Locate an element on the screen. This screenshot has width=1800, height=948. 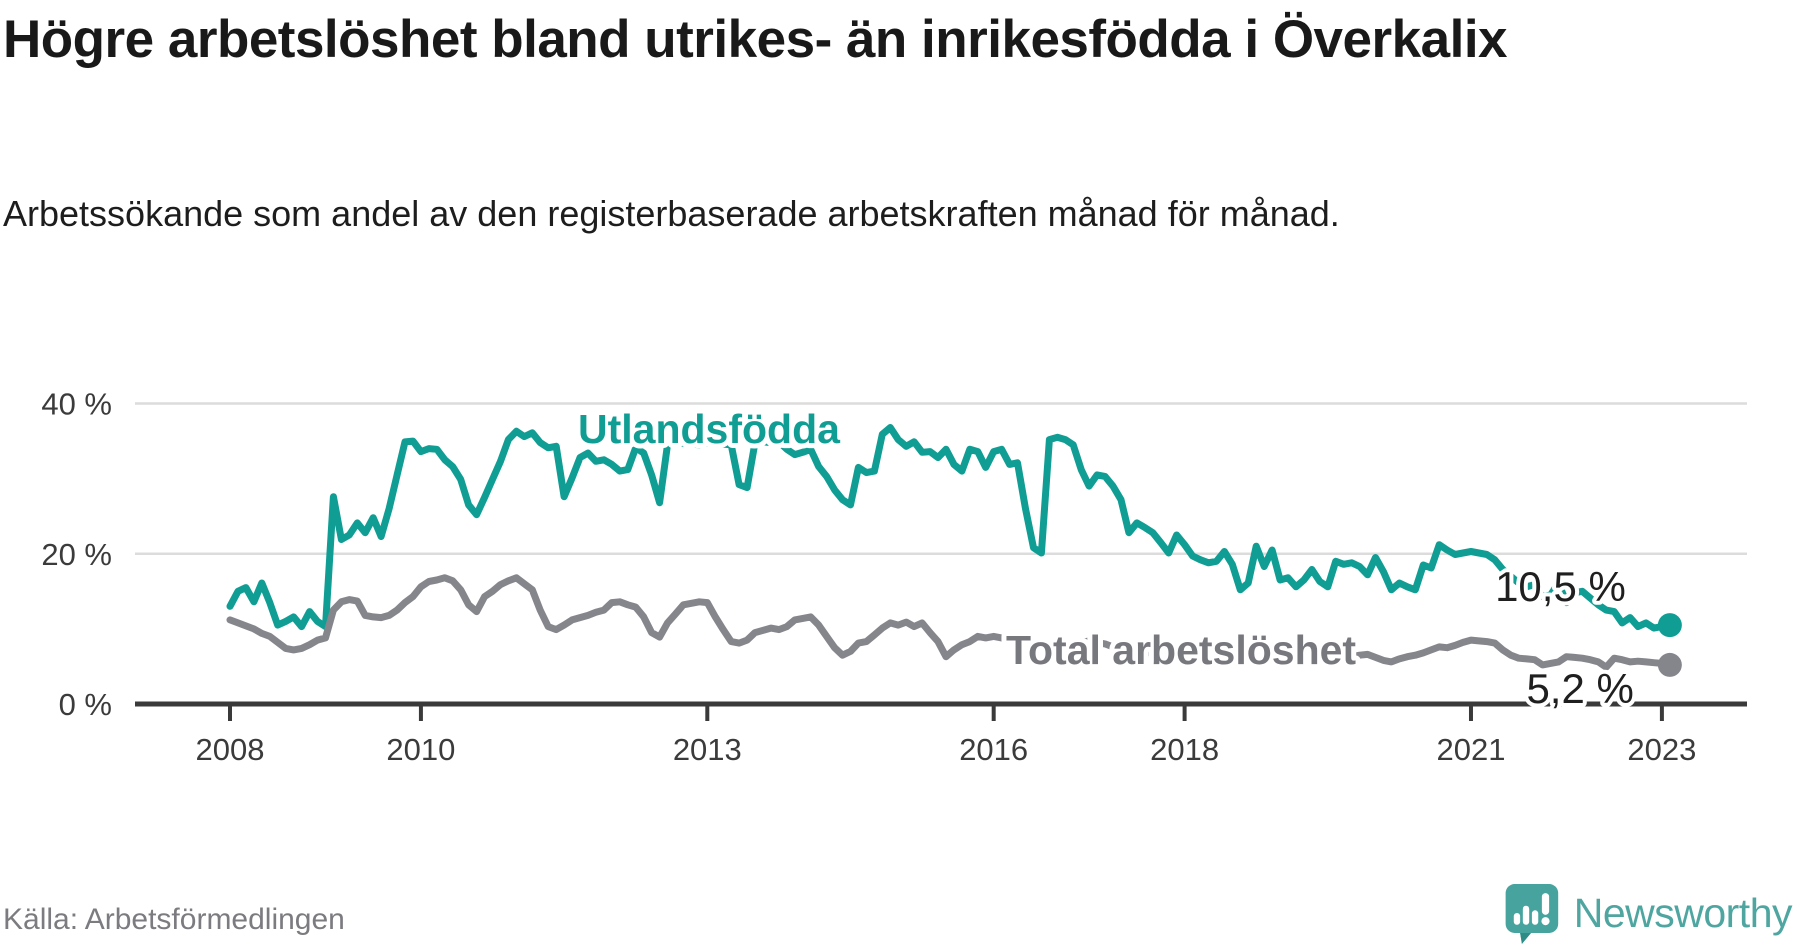
end-dot-total is located at coordinates (1669, 664).